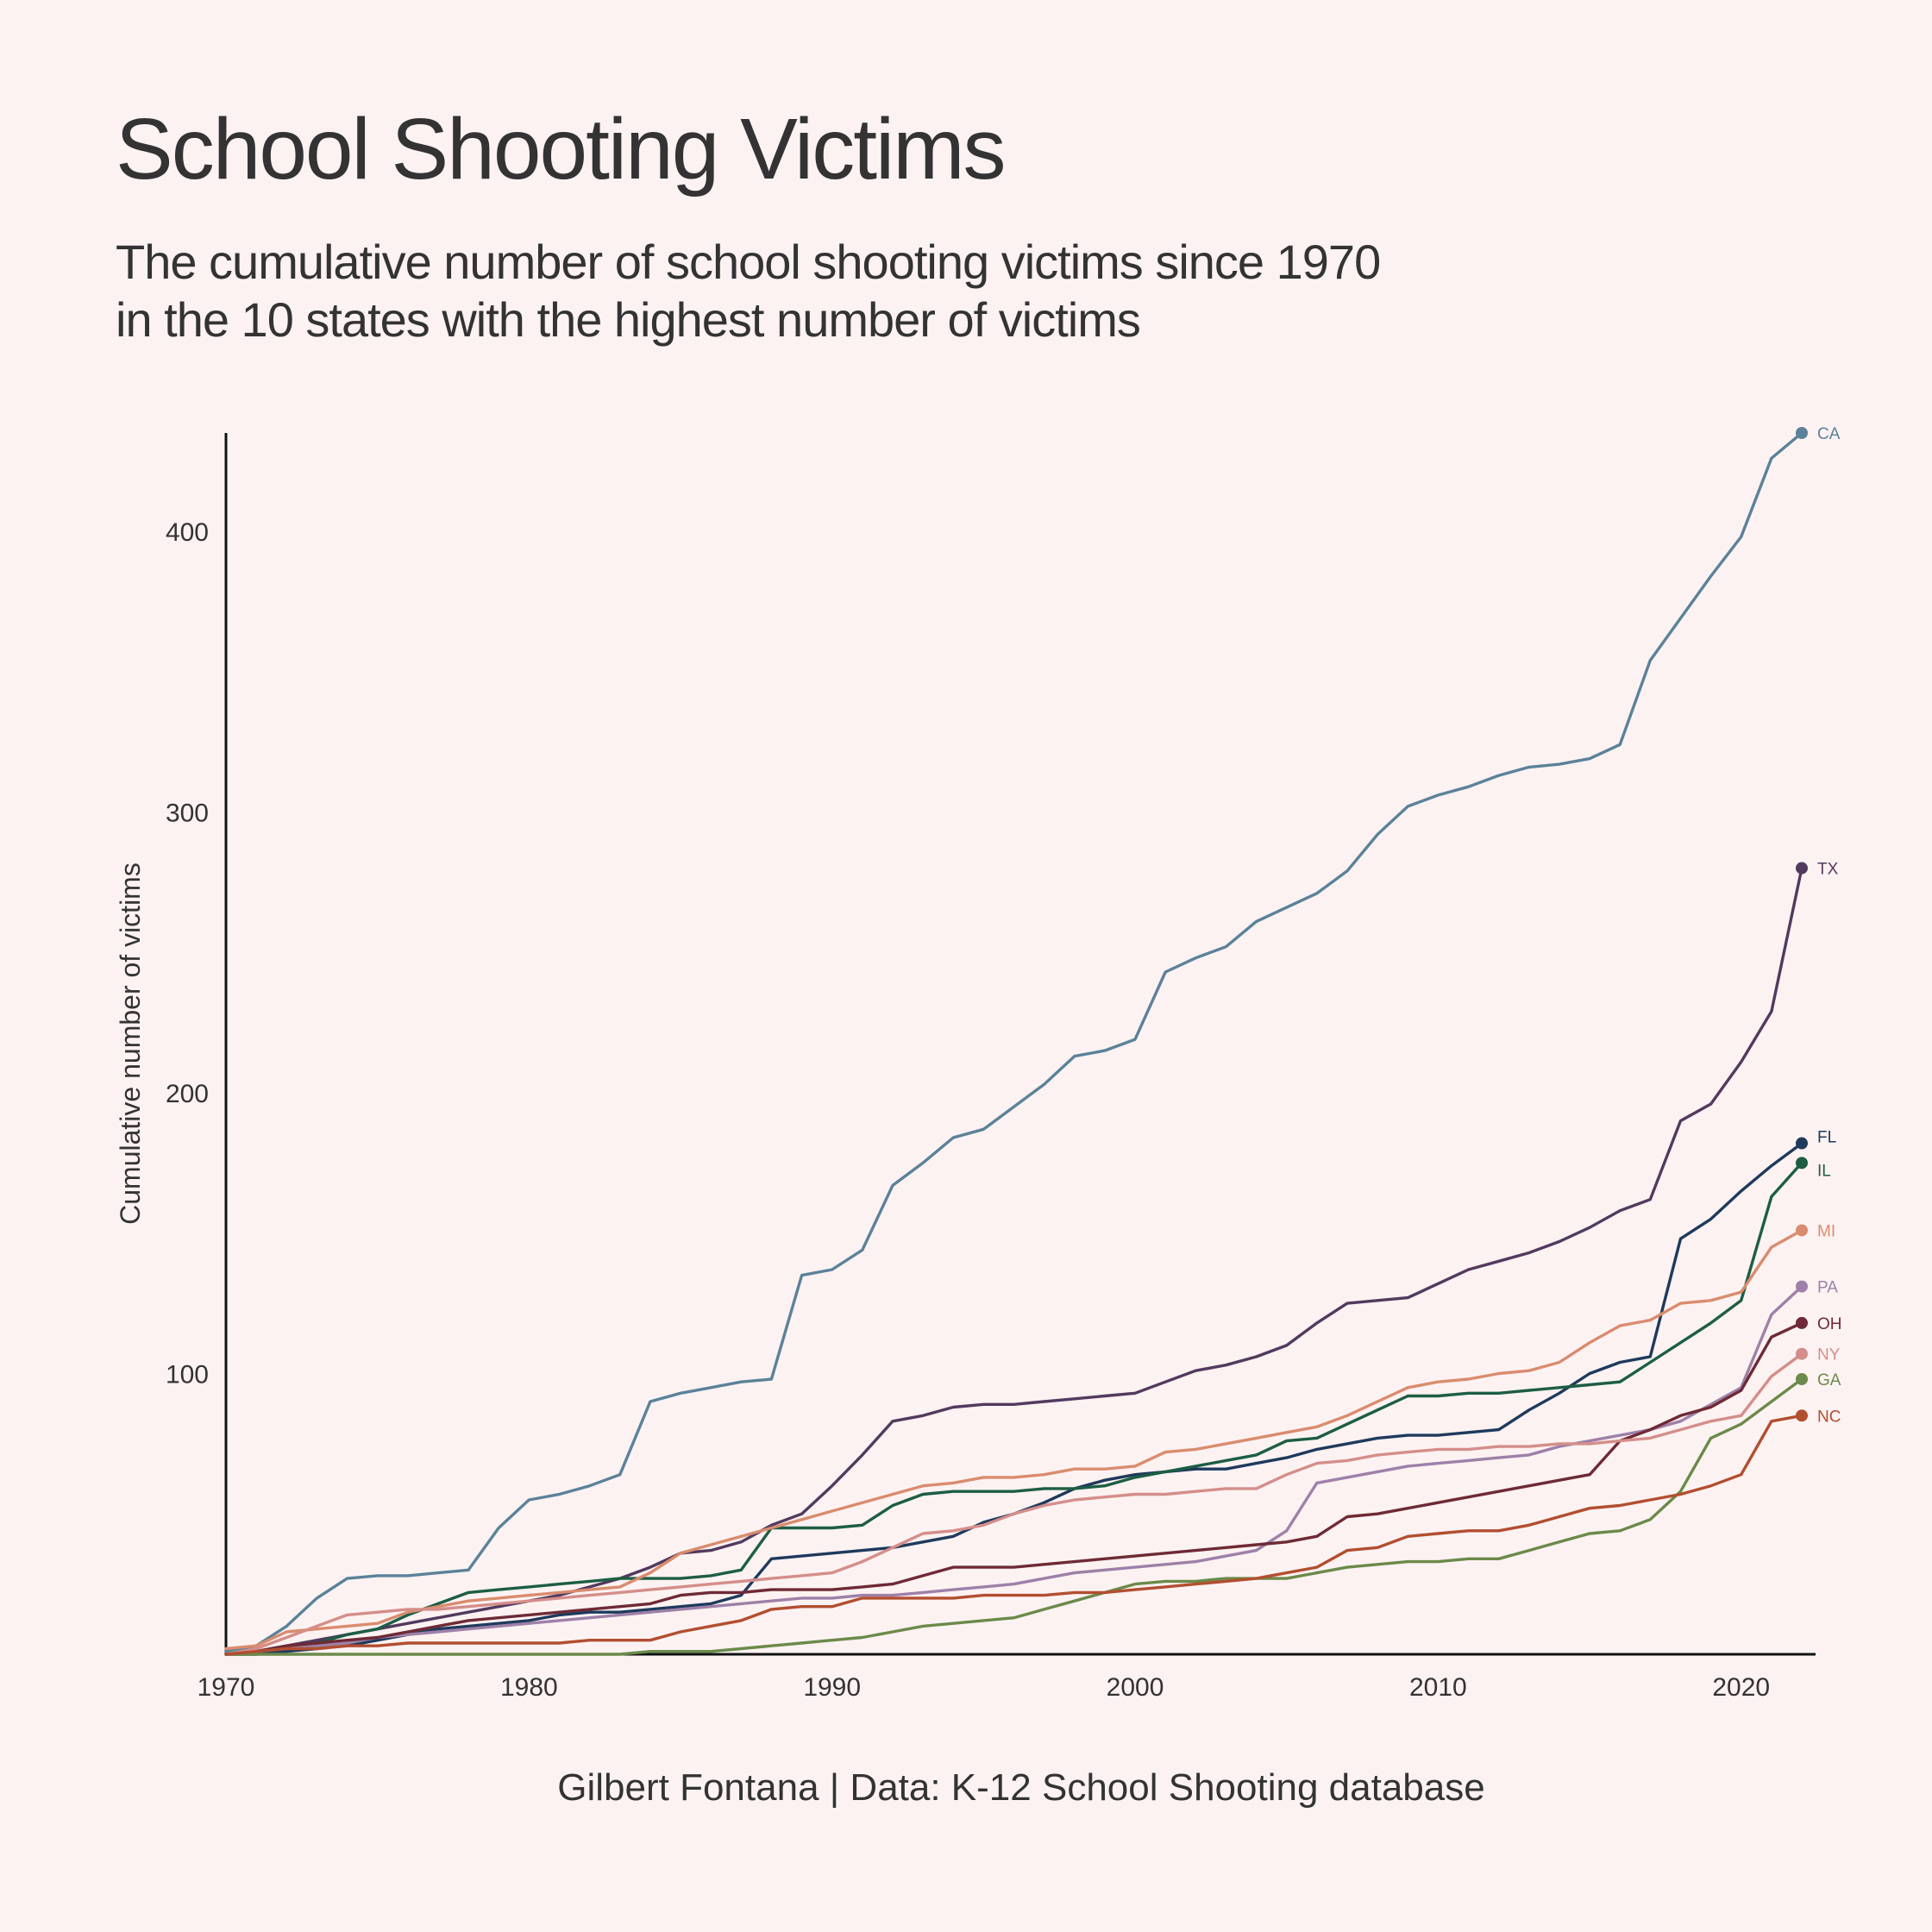 The image size is (1932, 1932). Describe the element at coordinates (1014, 1535) in the screenshot. I see `series-line-nc` at that location.